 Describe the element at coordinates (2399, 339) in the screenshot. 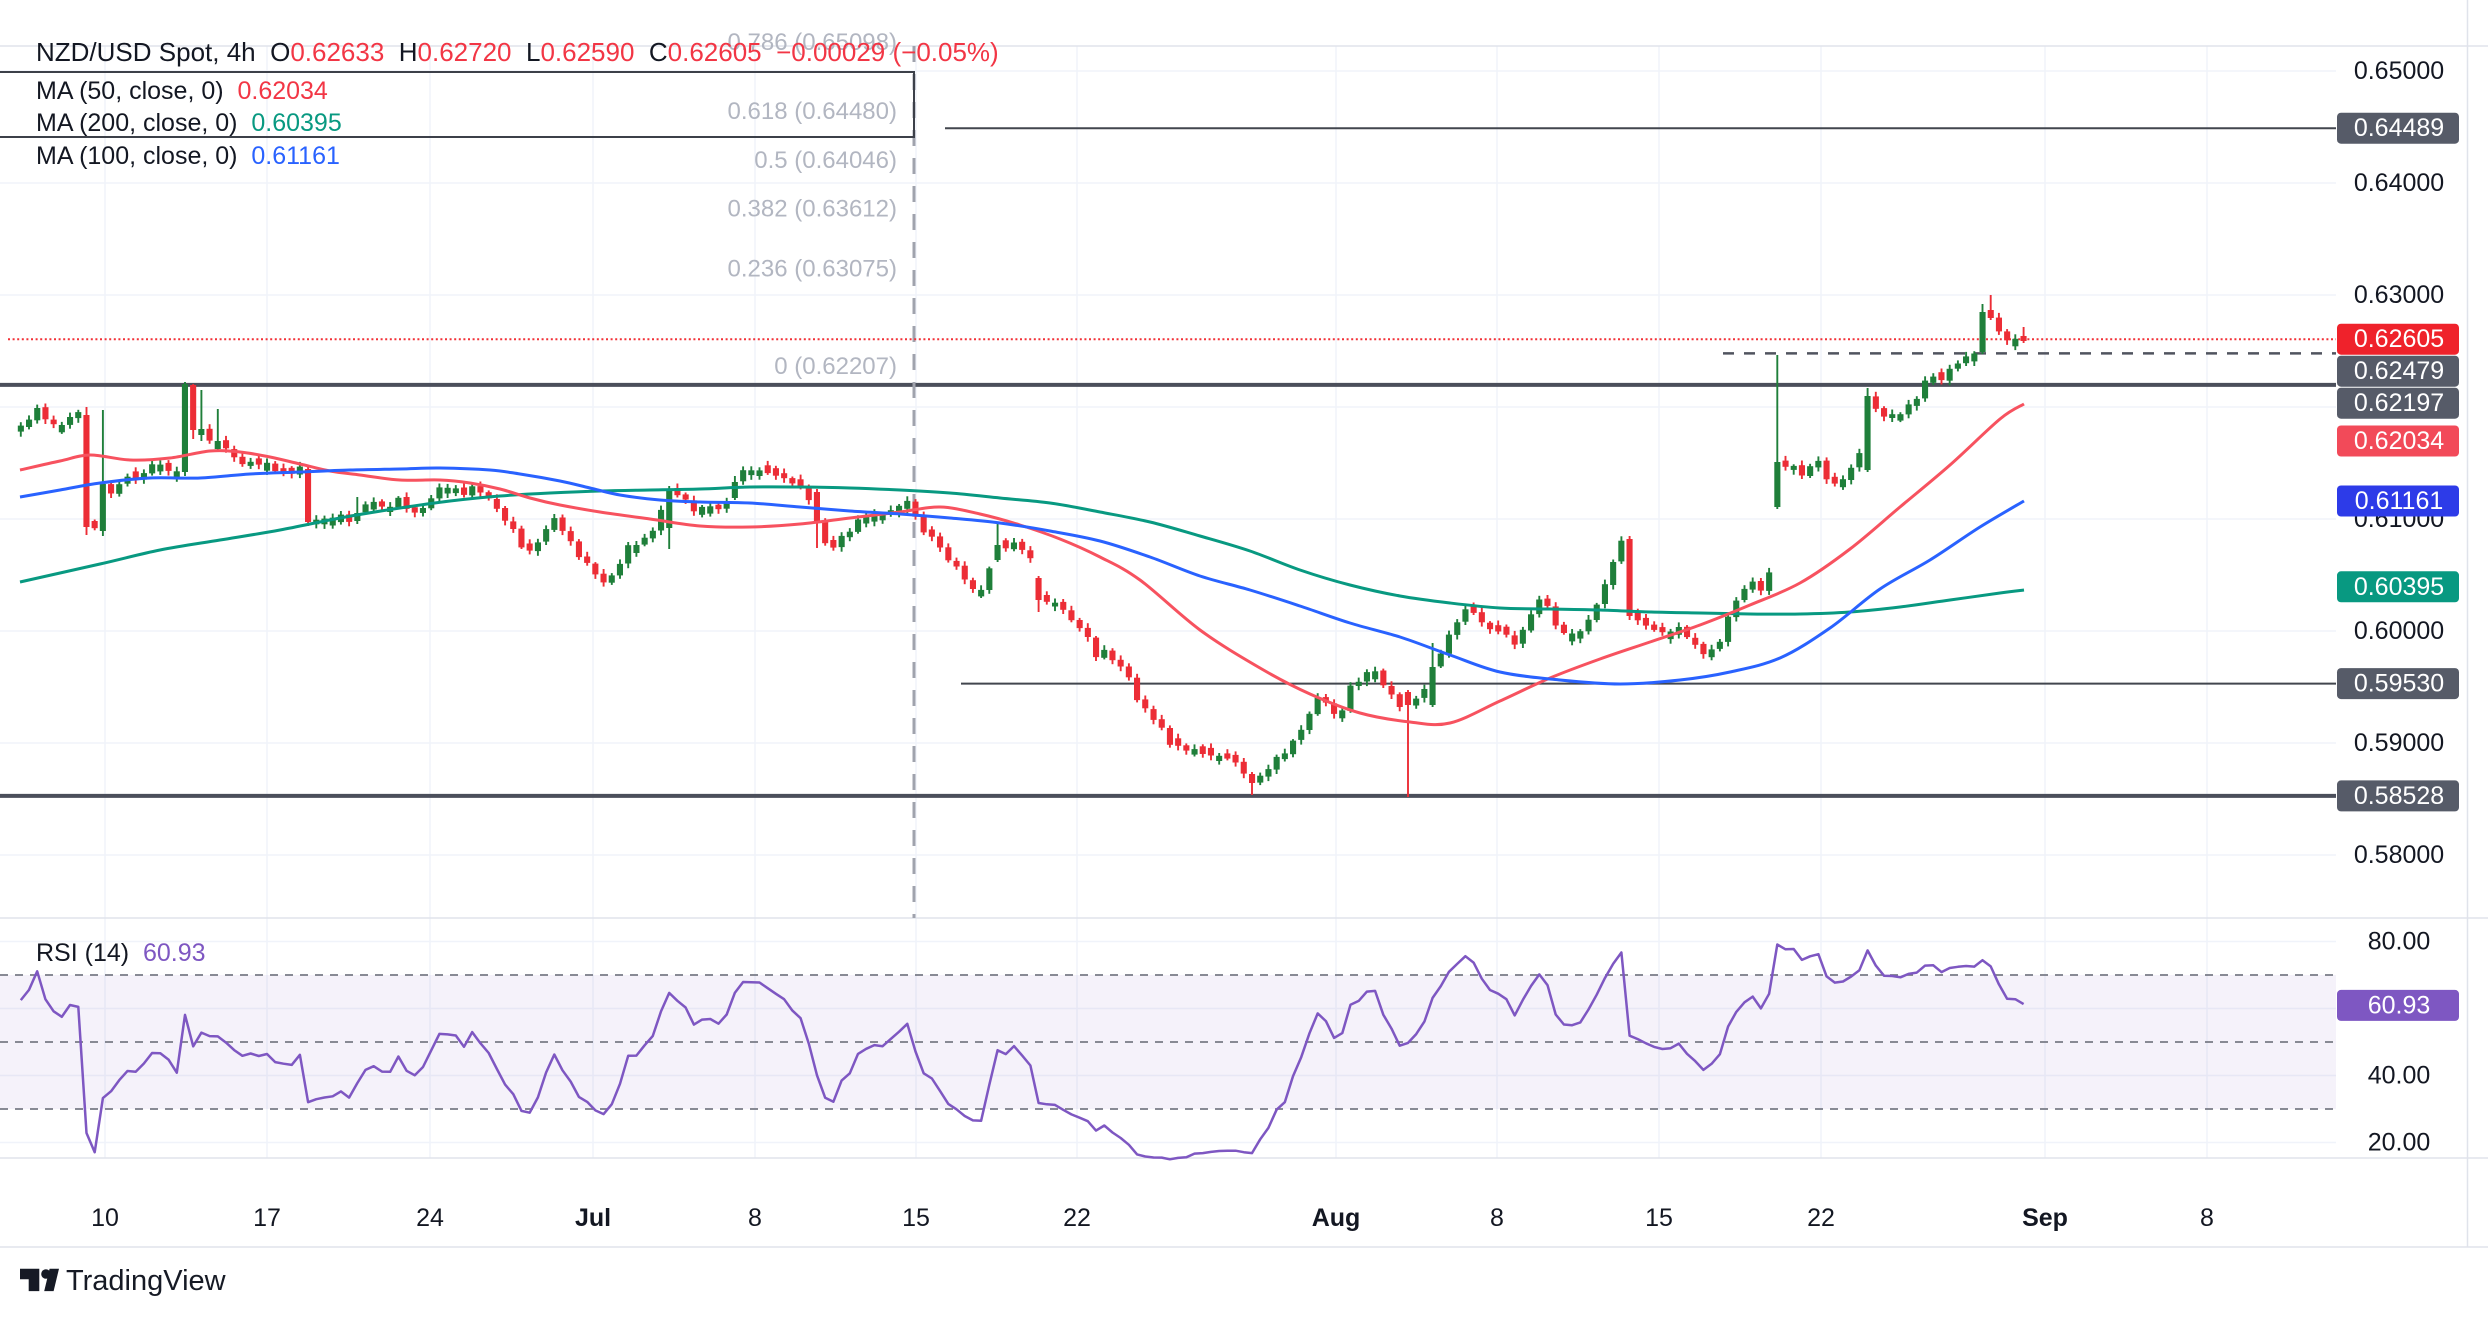

I see `svg-text: 0.62605` at that location.